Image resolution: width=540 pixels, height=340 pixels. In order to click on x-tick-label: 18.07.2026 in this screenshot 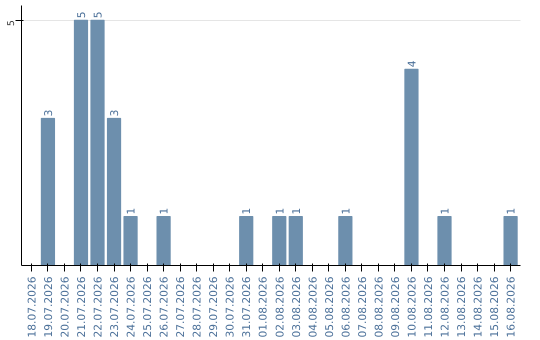, I will do `click(31, 307)`.